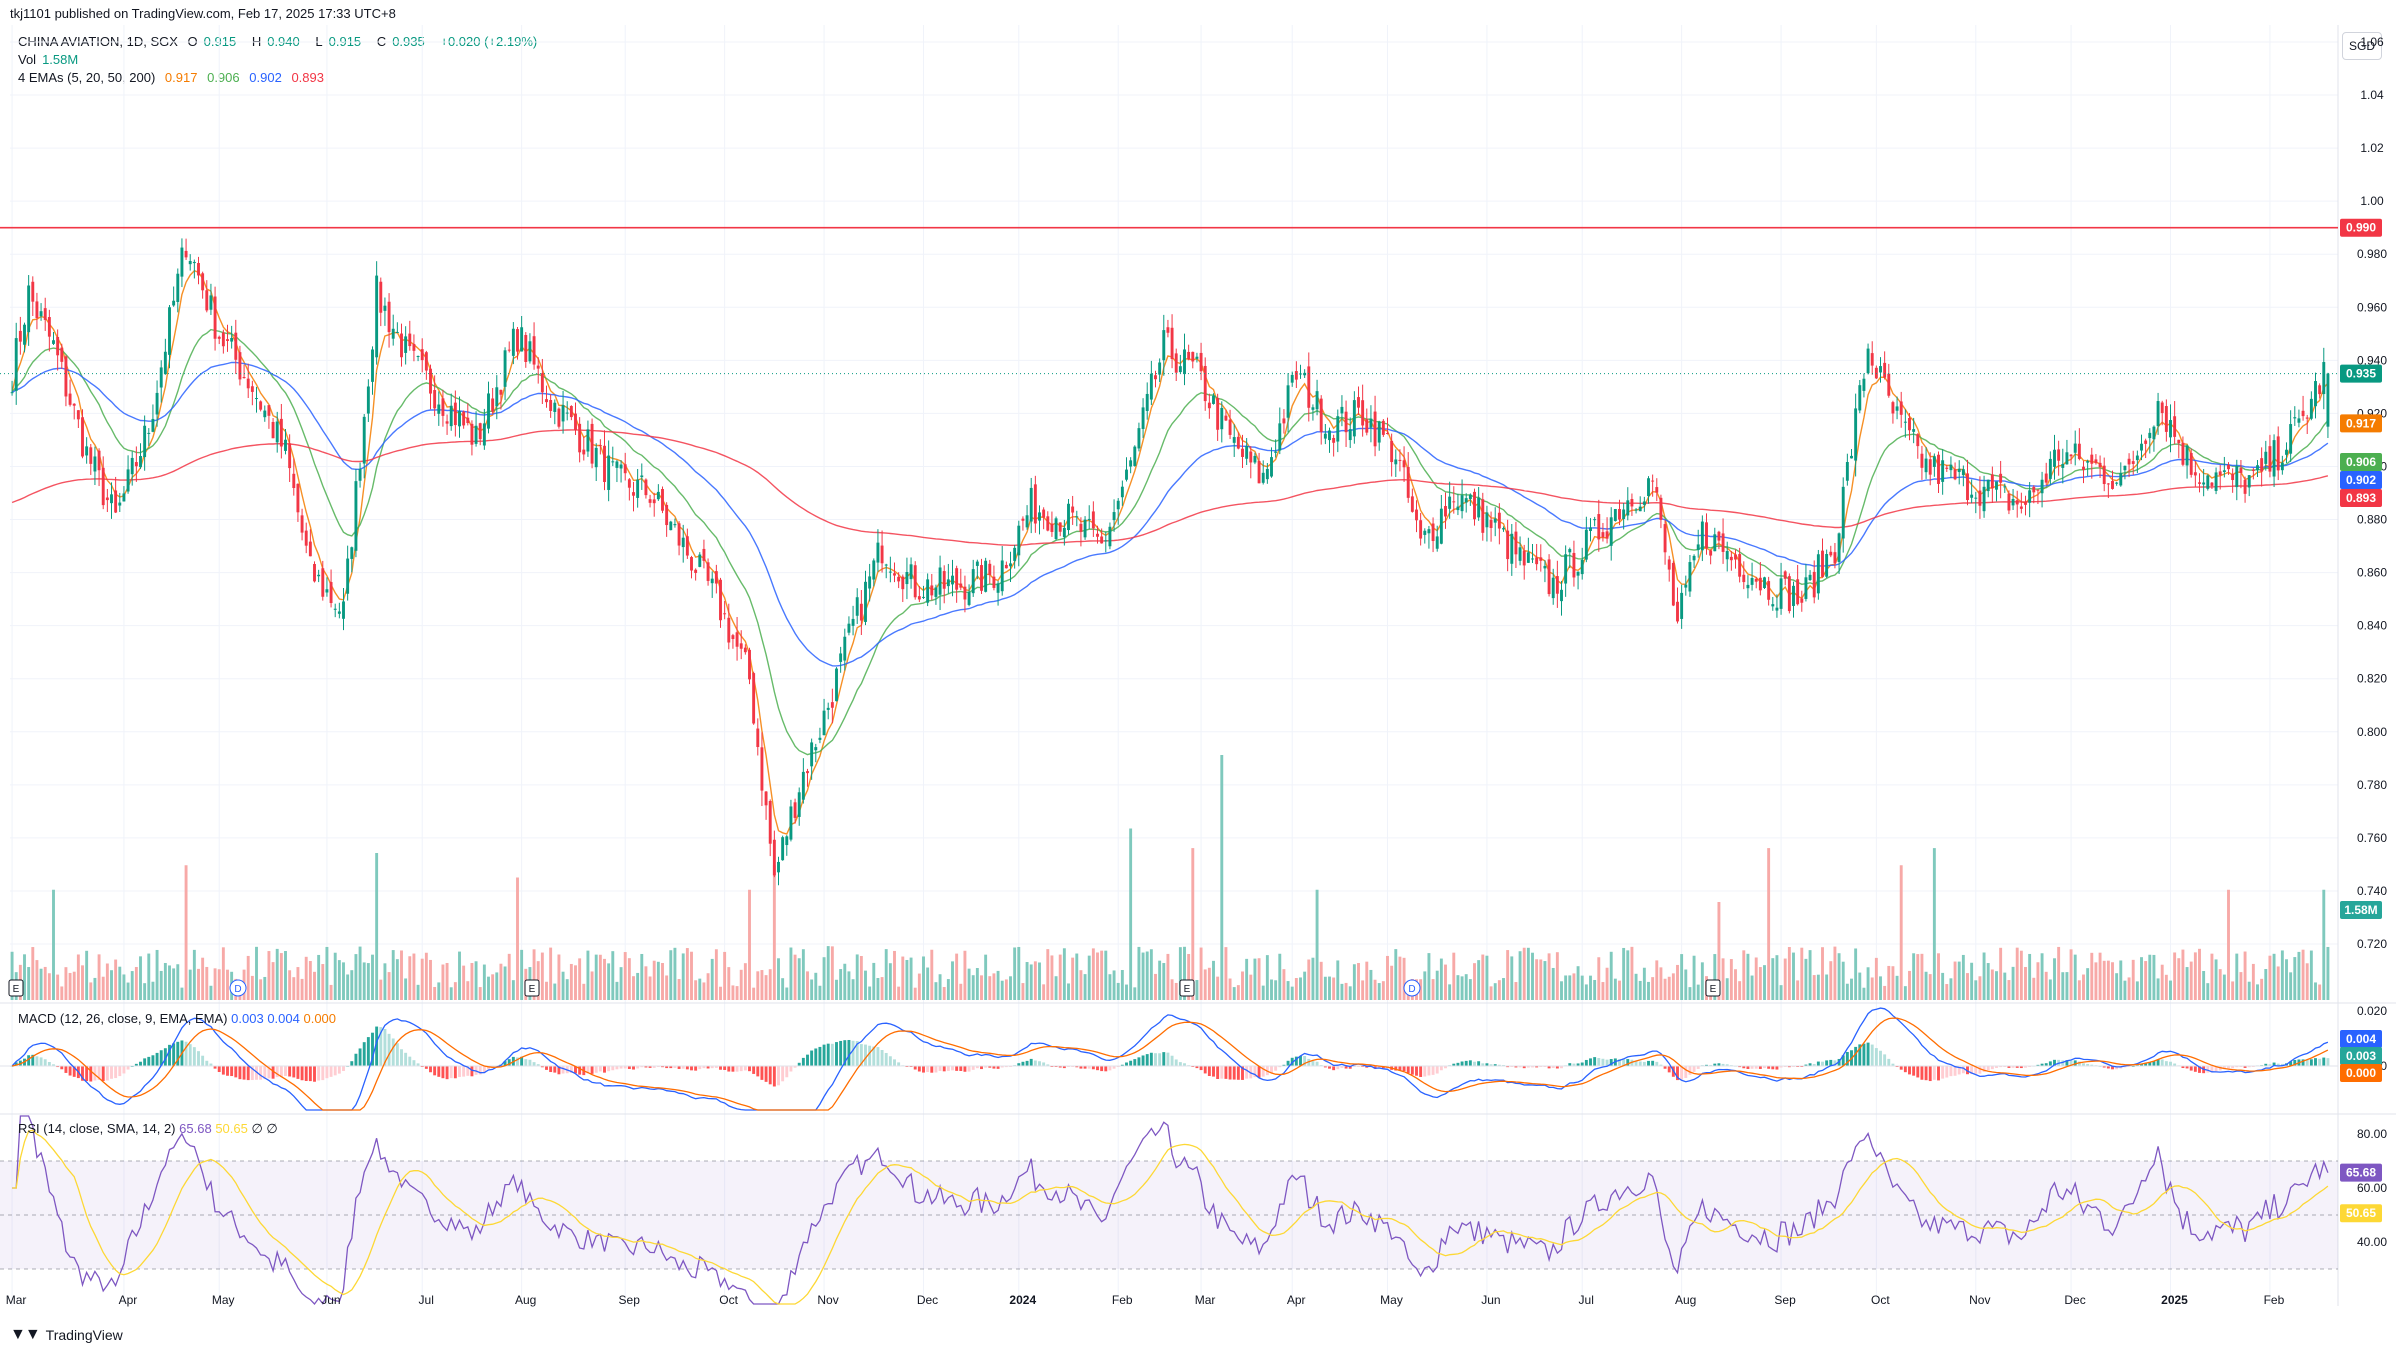 This screenshot has height=1350, width=2396. What do you see at coordinates (525, 1300) in the screenshot?
I see `time-tick-label: Aug` at bounding box center [525, 1300].